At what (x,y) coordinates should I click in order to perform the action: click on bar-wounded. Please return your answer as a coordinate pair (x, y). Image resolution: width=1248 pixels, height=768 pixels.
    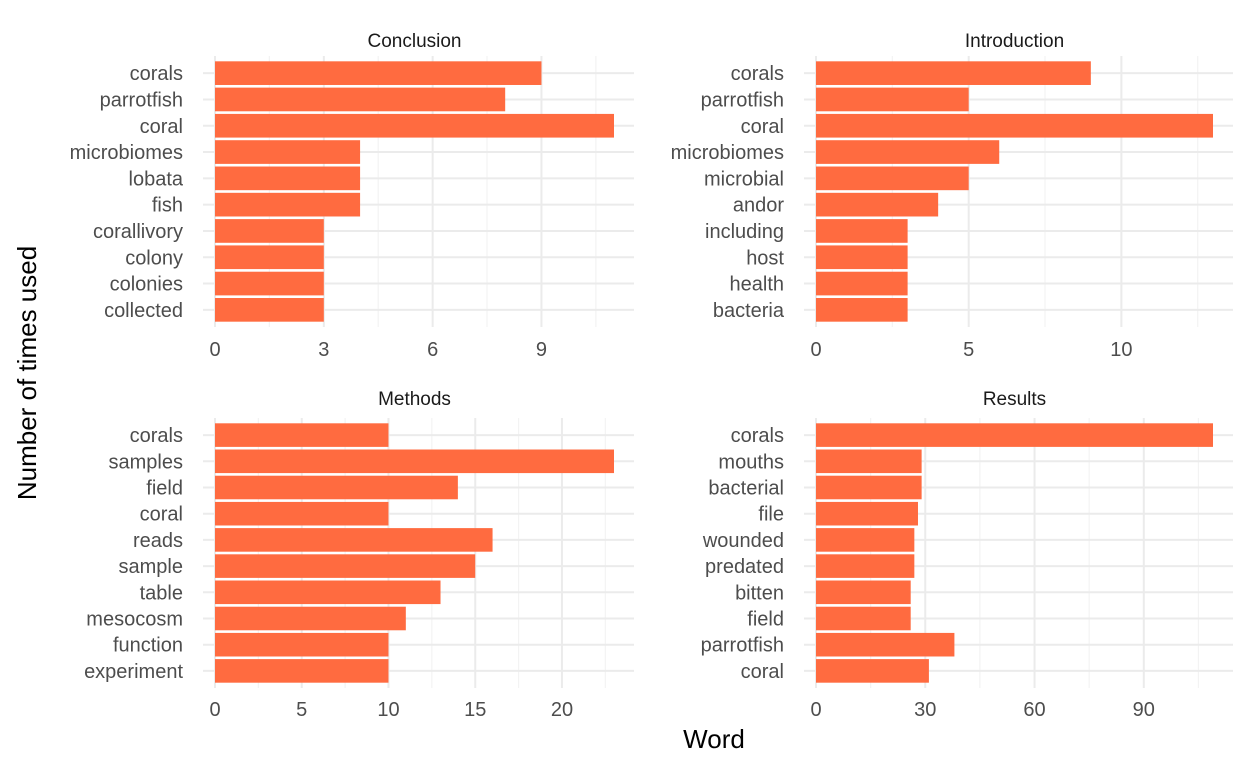
    Looking at the image, I should click on (865, 540).